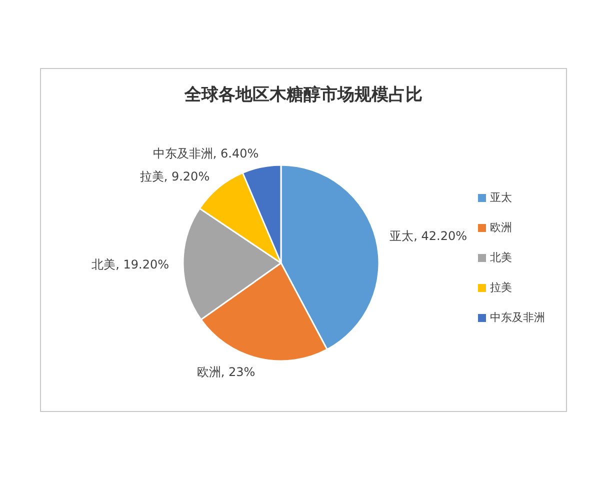 Image resolution: width=600 pixels, height=480 pixels. What do you see at coordinates (429, 235) in the screenshot?
I see `data-label: 亚太, 42.20%` at bounding box center [429, 235].